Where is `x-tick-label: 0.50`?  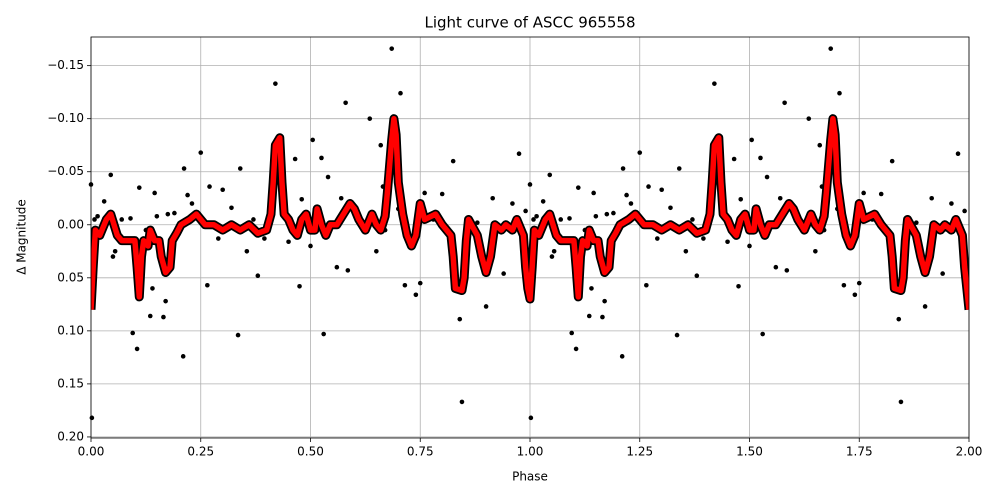
x-tick-label: 0.50 is located at coordinates (310, 452).